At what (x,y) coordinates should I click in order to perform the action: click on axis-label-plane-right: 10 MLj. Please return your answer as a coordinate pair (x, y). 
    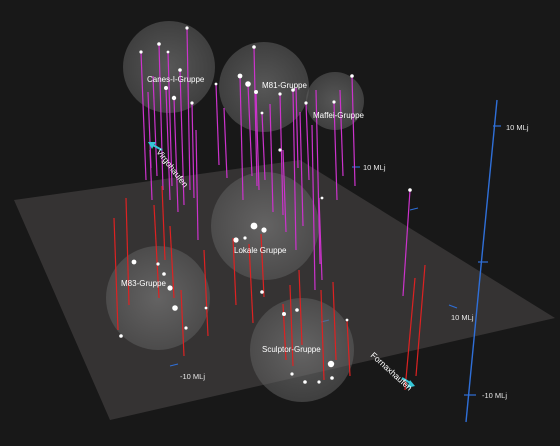
    Looking at the image, I should click on (462, 317).